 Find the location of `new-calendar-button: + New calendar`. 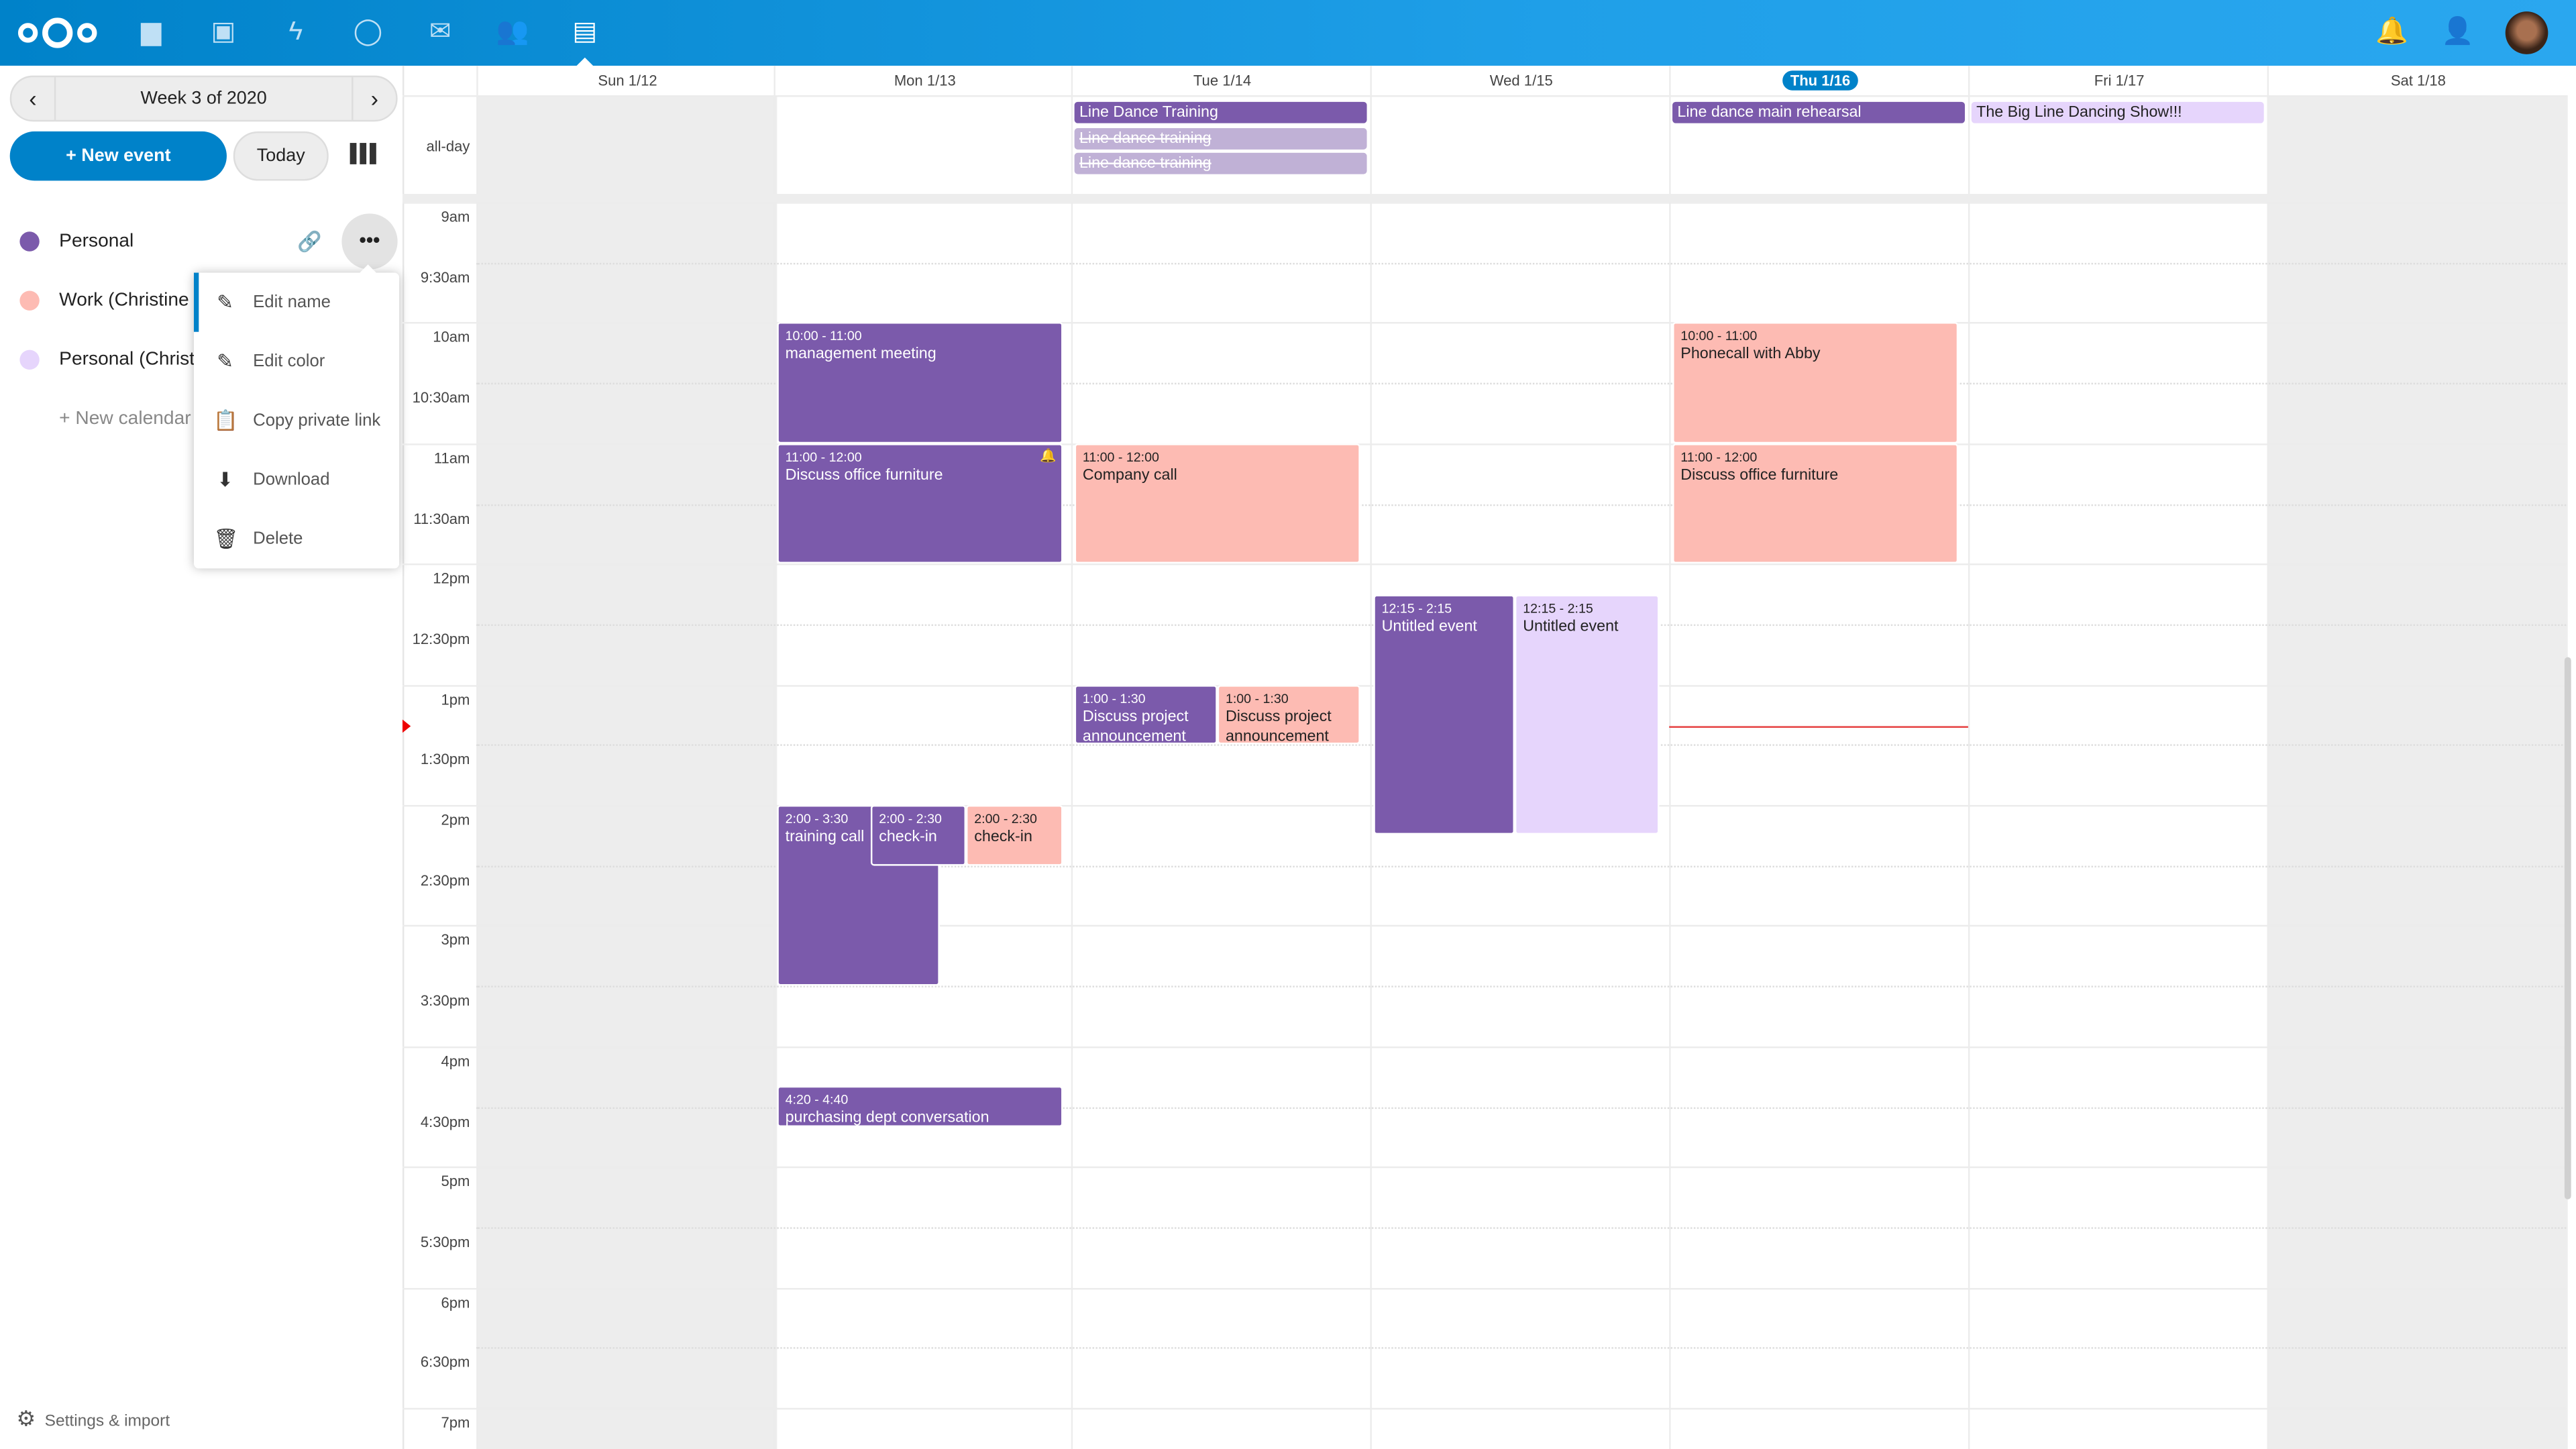

new-calendar-button: + New calendar is located at coordinates (201, 418).